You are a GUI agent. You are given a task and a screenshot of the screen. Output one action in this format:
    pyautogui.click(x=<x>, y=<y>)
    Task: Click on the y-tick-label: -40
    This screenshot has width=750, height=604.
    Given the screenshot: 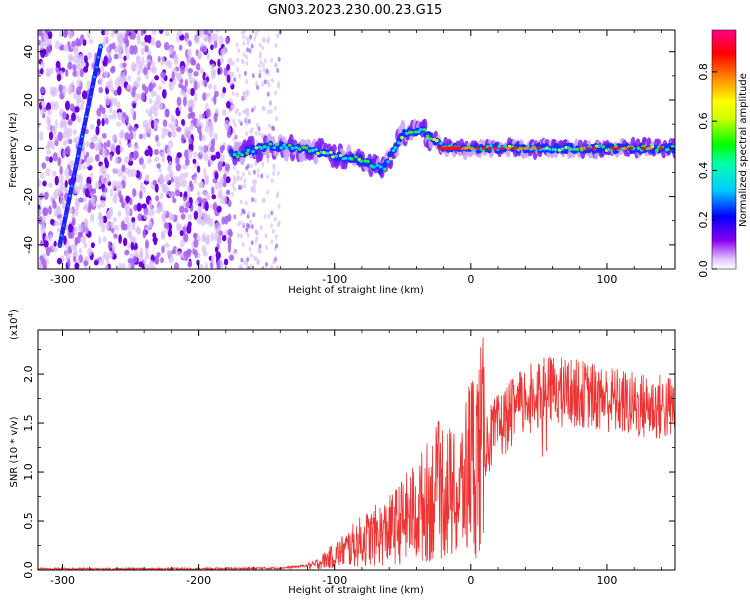 What is the action you would take?
    pyautogui.click(x=28, y=245)
    